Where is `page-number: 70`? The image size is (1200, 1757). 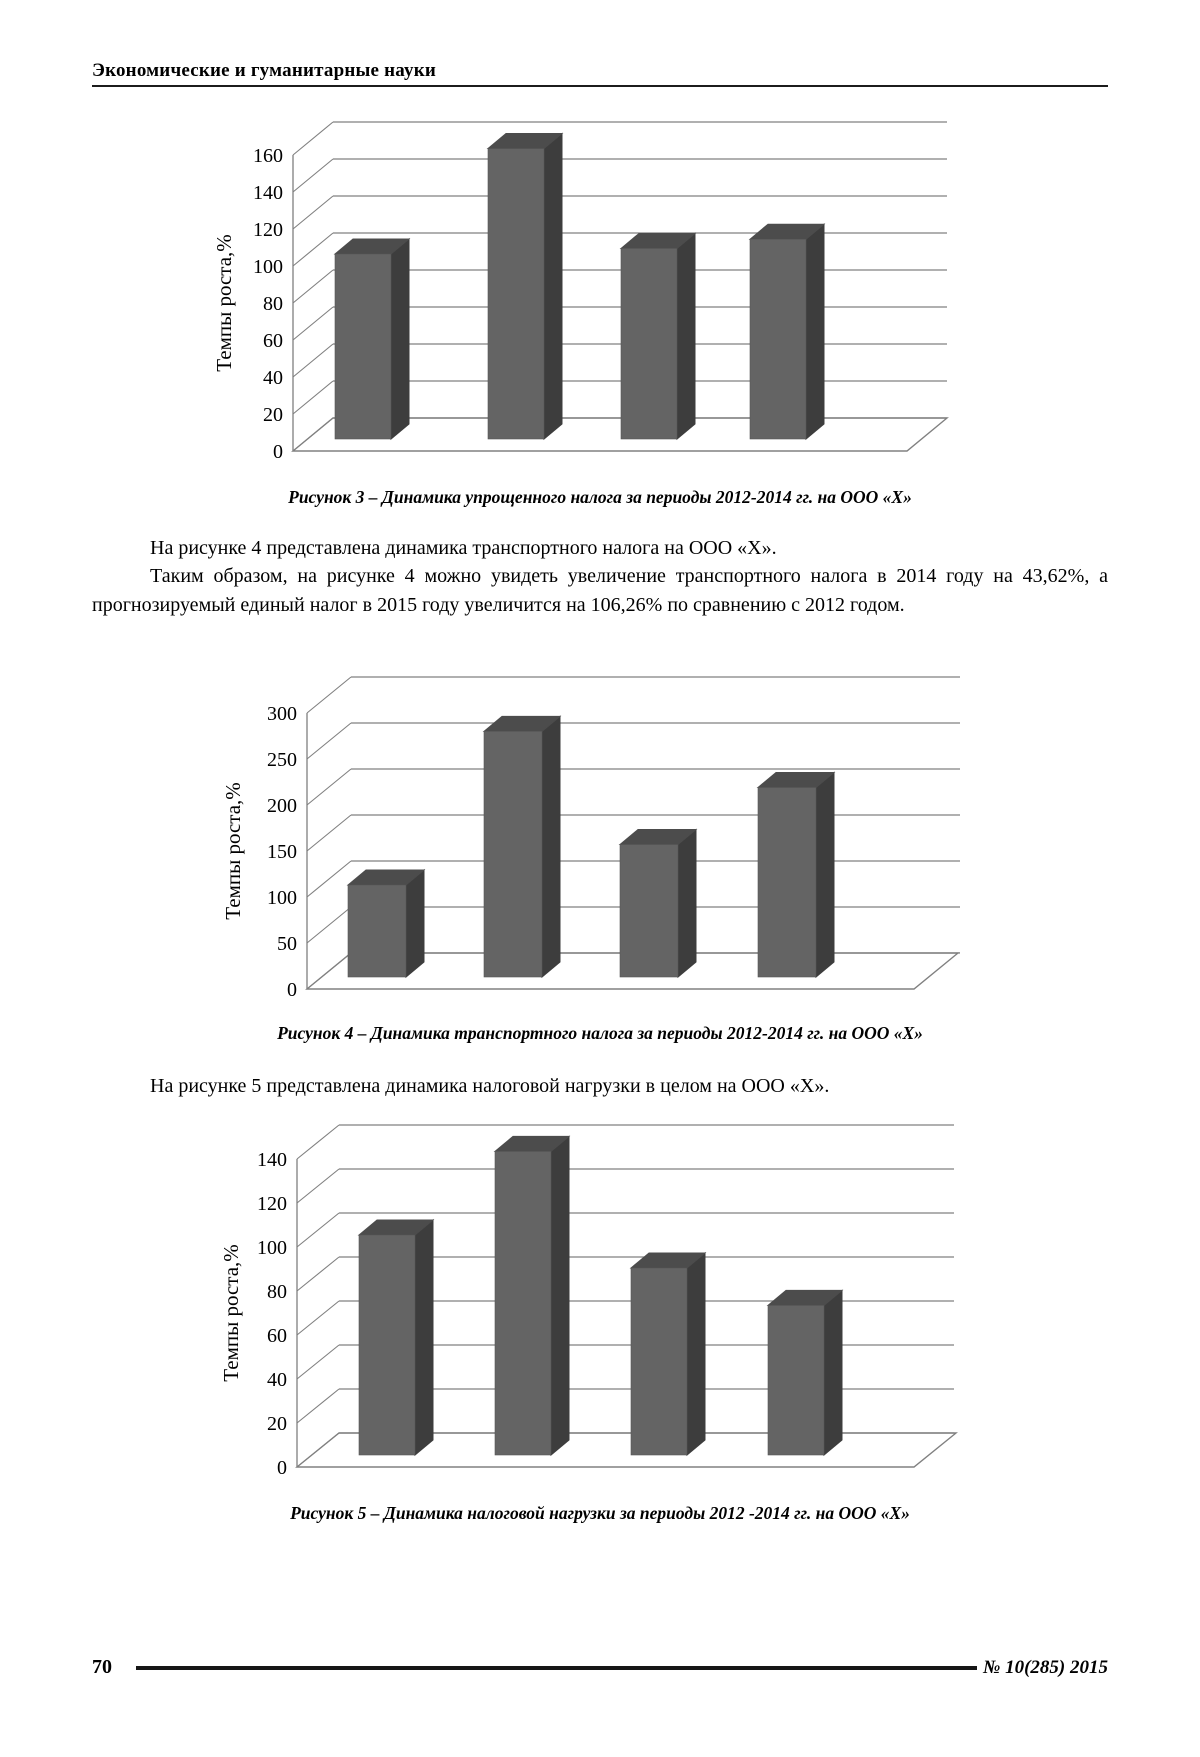 page-number: 70 is located at coordinates (102, 1667).